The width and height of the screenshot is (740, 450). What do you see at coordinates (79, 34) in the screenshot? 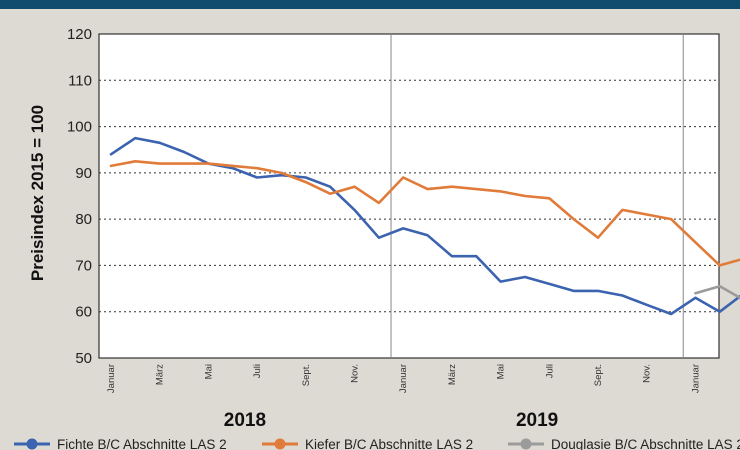
I see `y-tick-label: 120` at bounding box center [79, 34].